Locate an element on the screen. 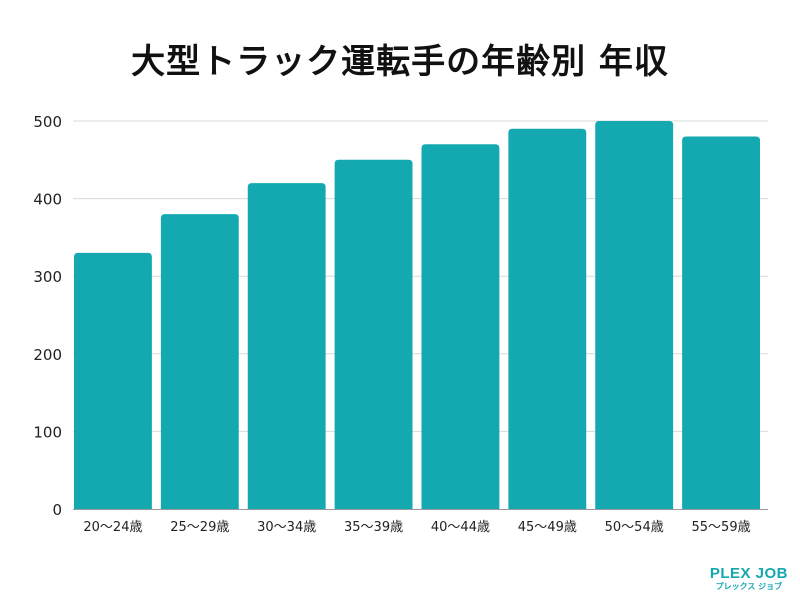 The height and width of the screenshot is (600, 800). x-tick-label: 25〜29歳 is located at coordinates (199, 527).